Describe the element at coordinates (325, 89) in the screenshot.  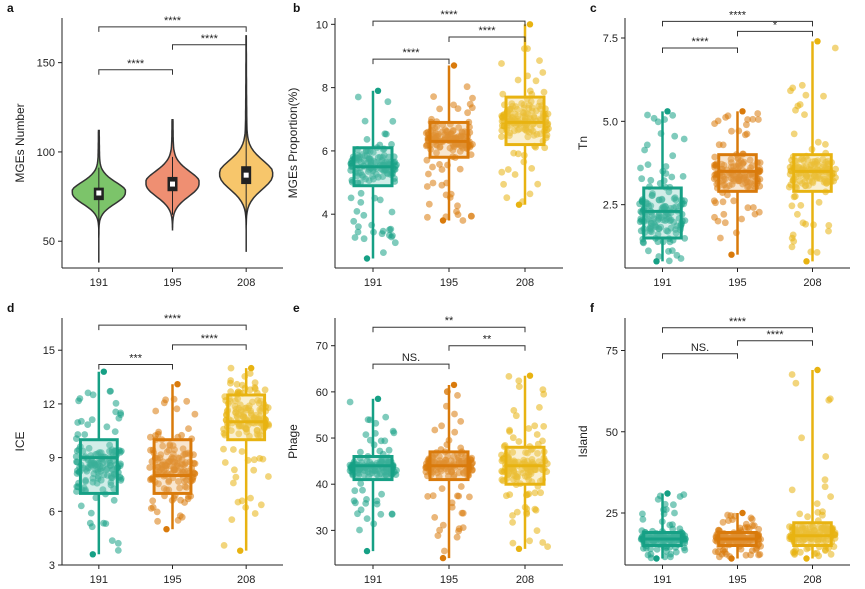
I see `y-tick-label: 8` at that location.